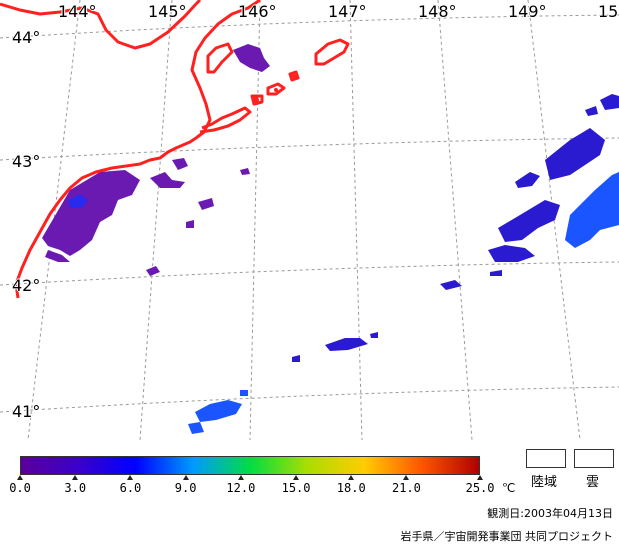 This screenshot has width=619, height=546. Describe the element at coordinates (608, 11) in the screenshot. I see `lon-label-150: 15` at that location.